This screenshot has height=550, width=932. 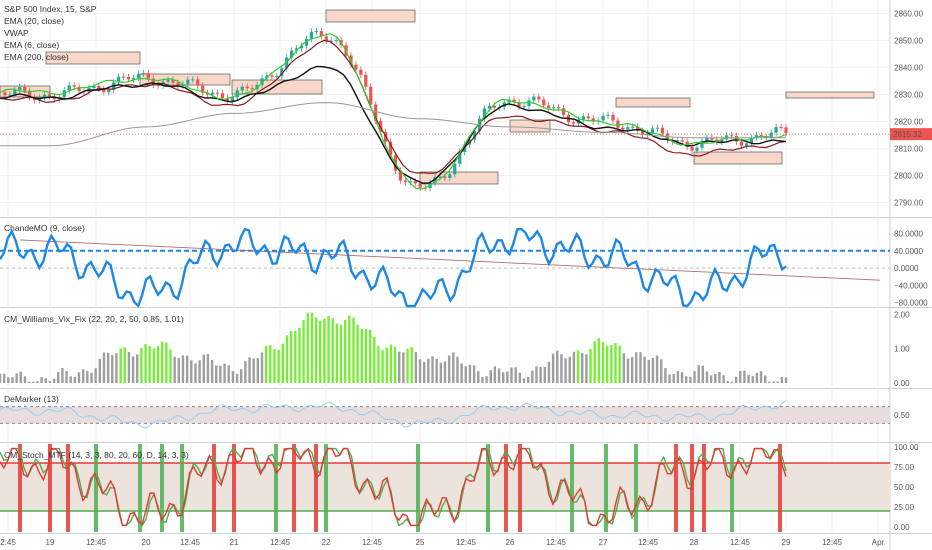 I want to click on vix-tick-label: 1.00, so click(x=902, y=349).